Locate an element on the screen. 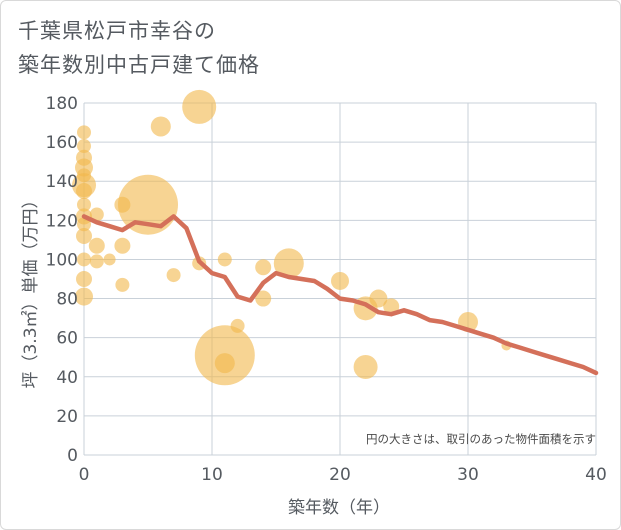 This screenshot has height=530, width=621. x-tick-label: 0 is located at coordinates (84, 475).